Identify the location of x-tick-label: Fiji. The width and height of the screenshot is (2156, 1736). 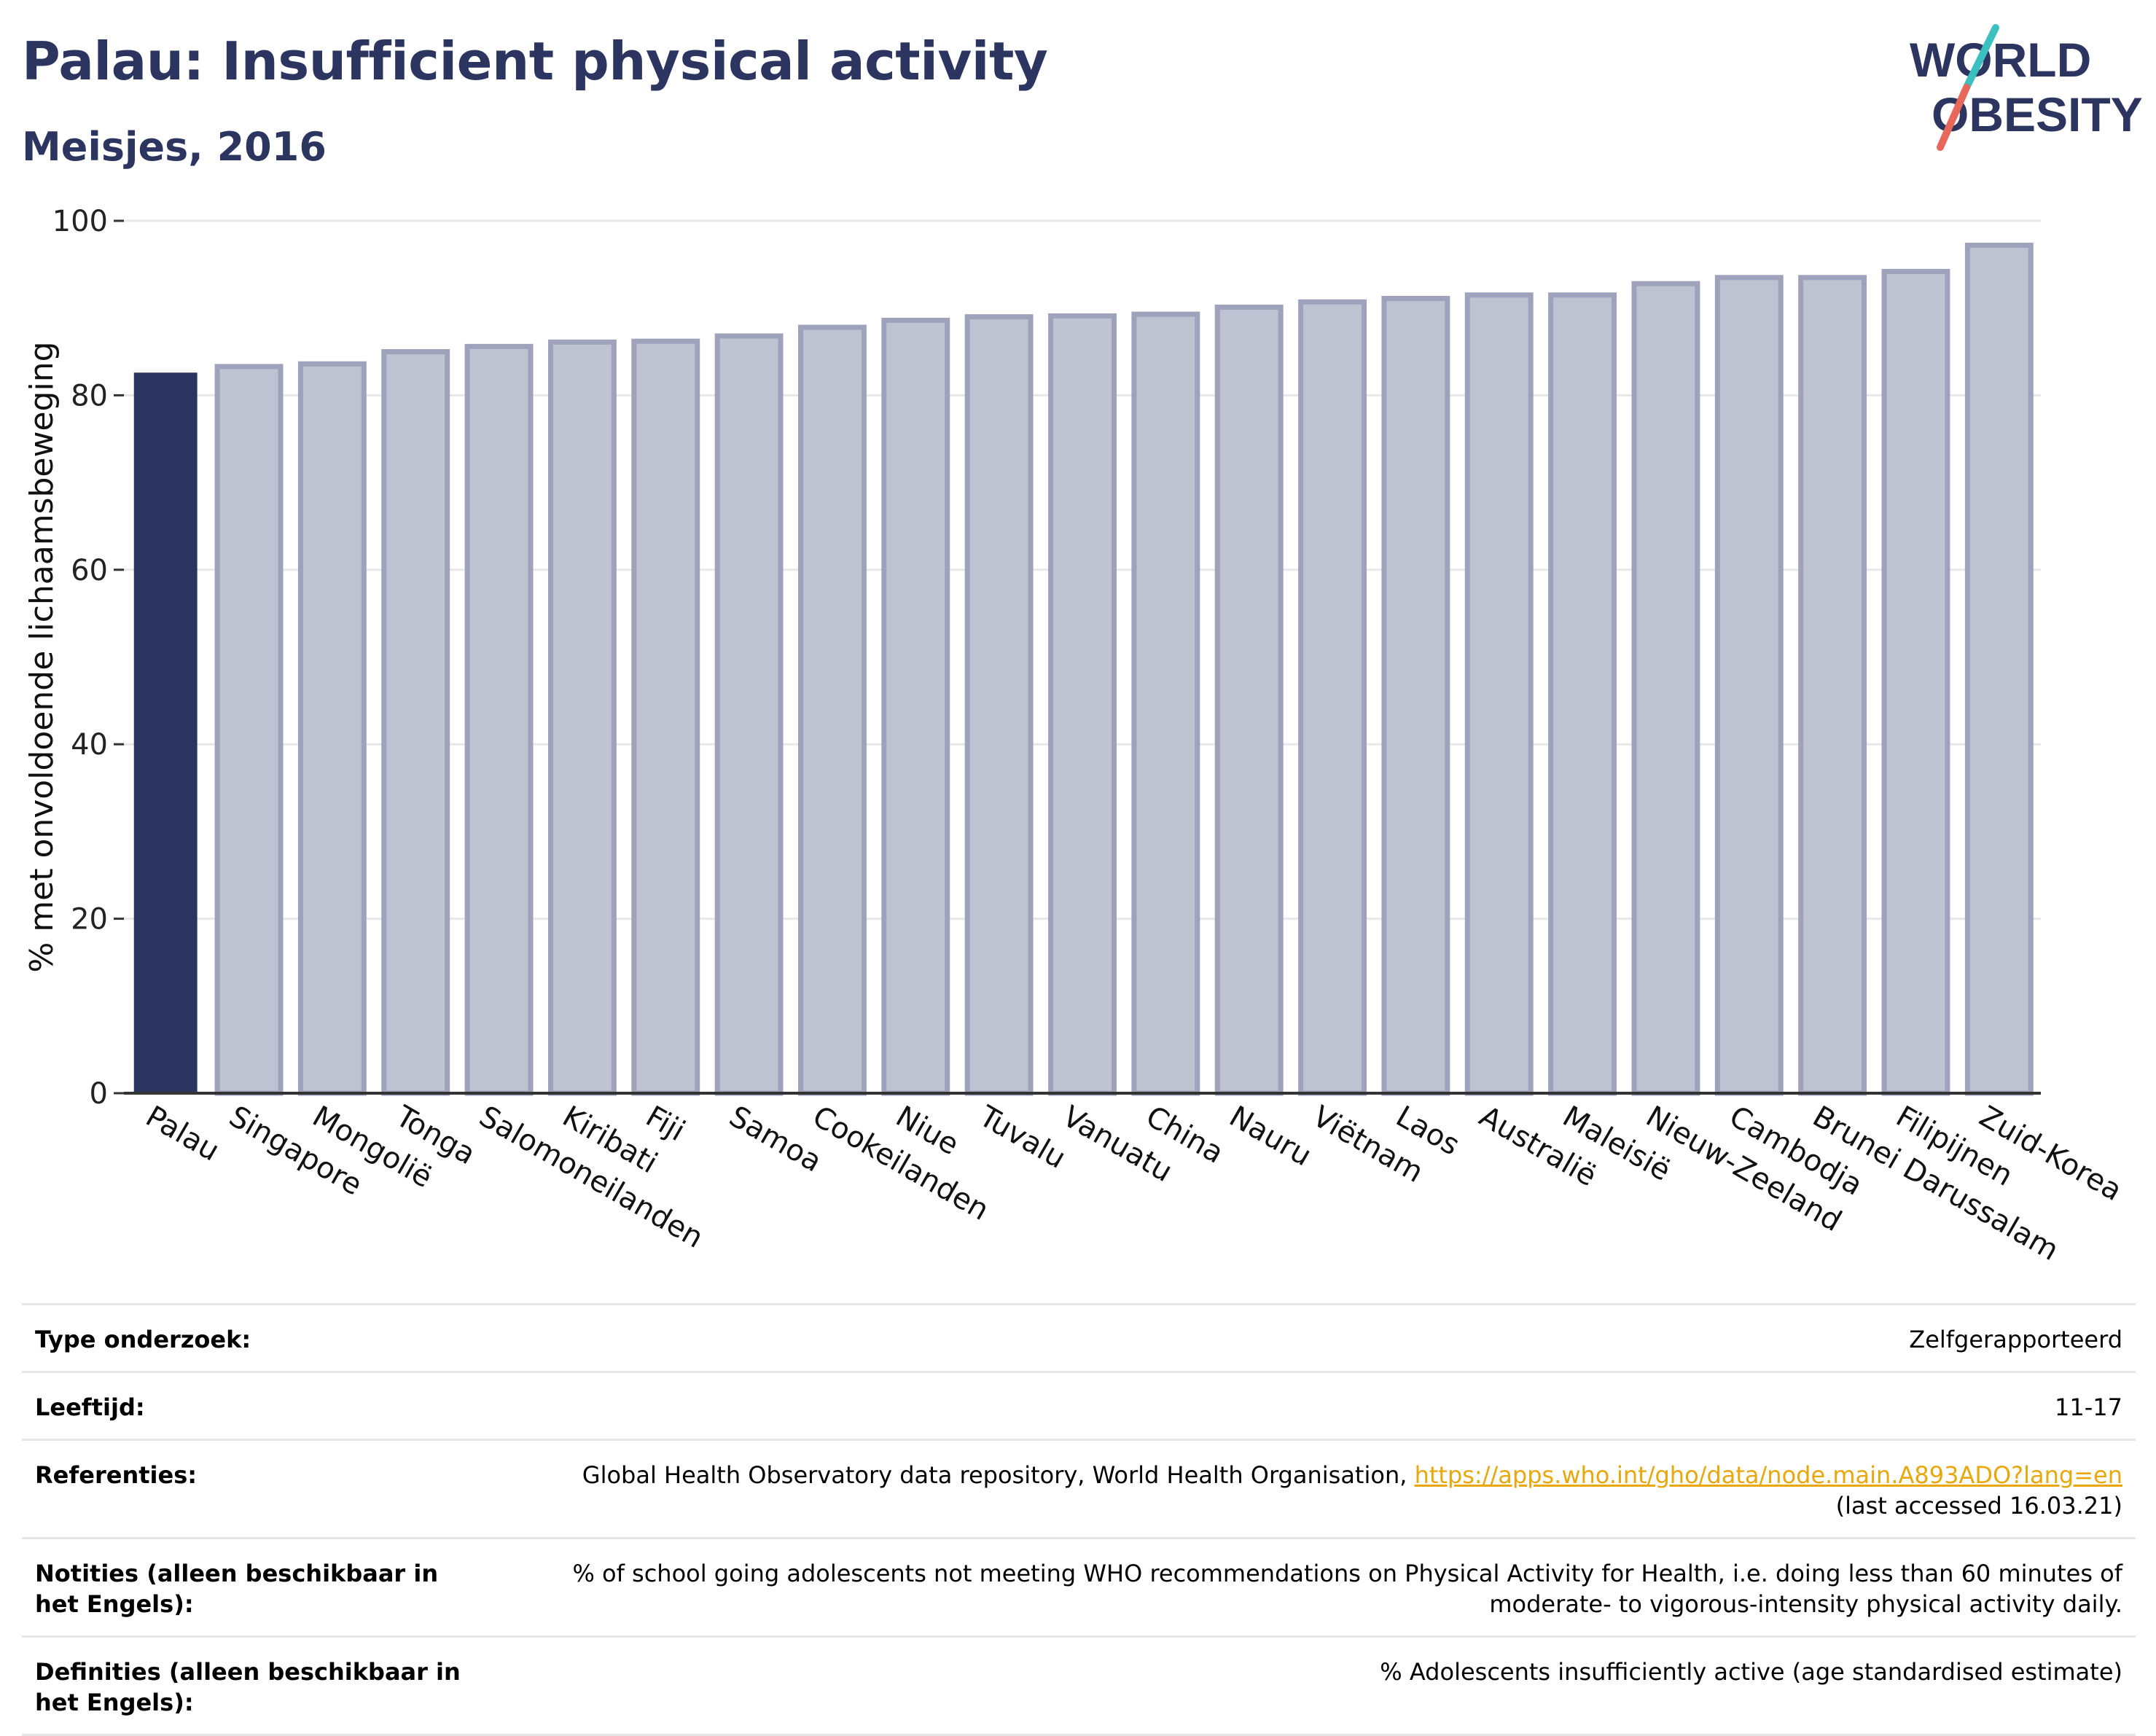
(665, 1124).